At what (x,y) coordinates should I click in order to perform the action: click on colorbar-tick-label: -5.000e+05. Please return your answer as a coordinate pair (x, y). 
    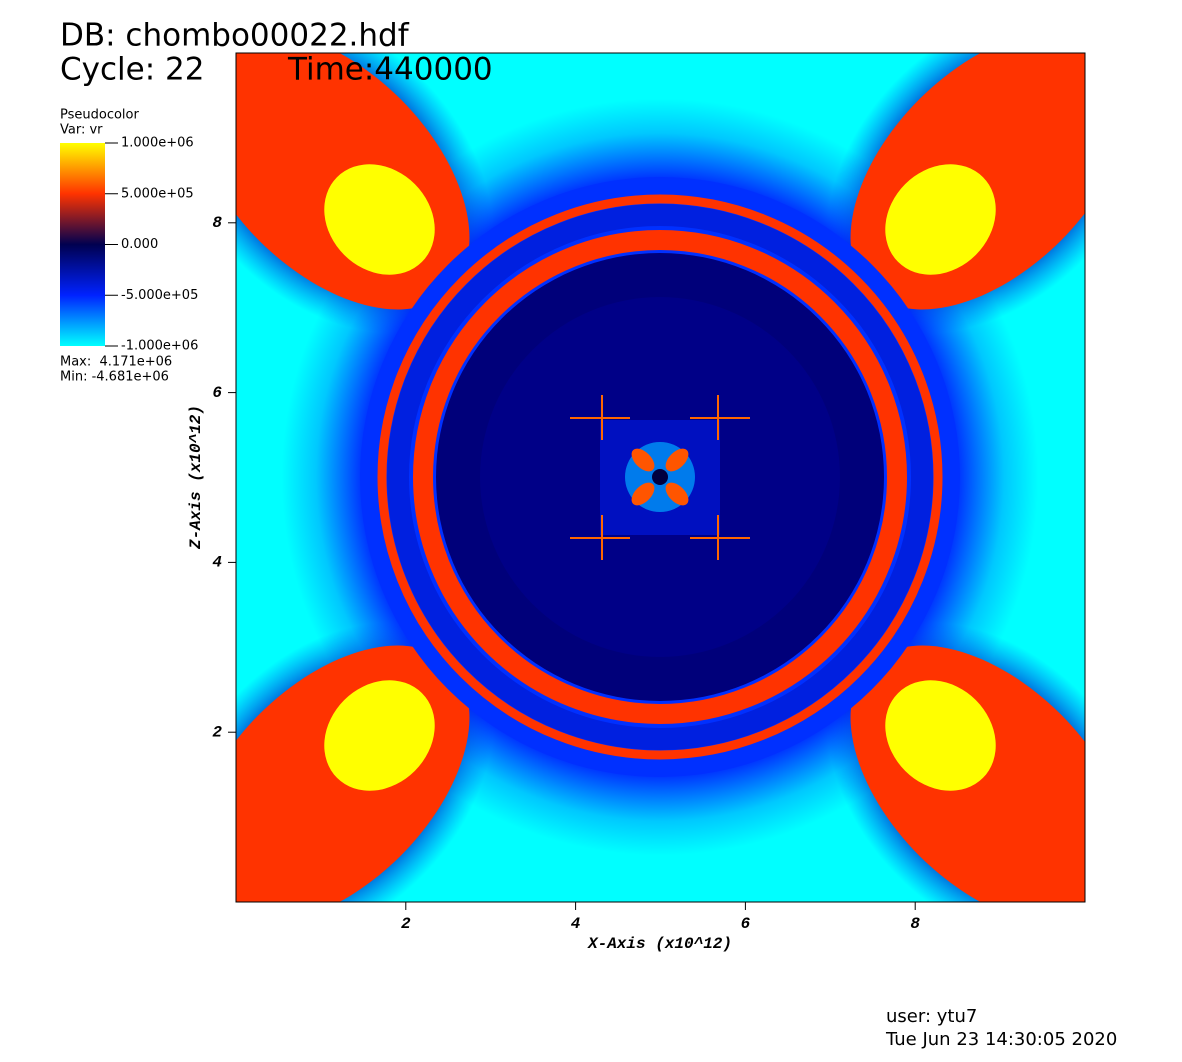
    Looking at the image, I should click on (159, 295).